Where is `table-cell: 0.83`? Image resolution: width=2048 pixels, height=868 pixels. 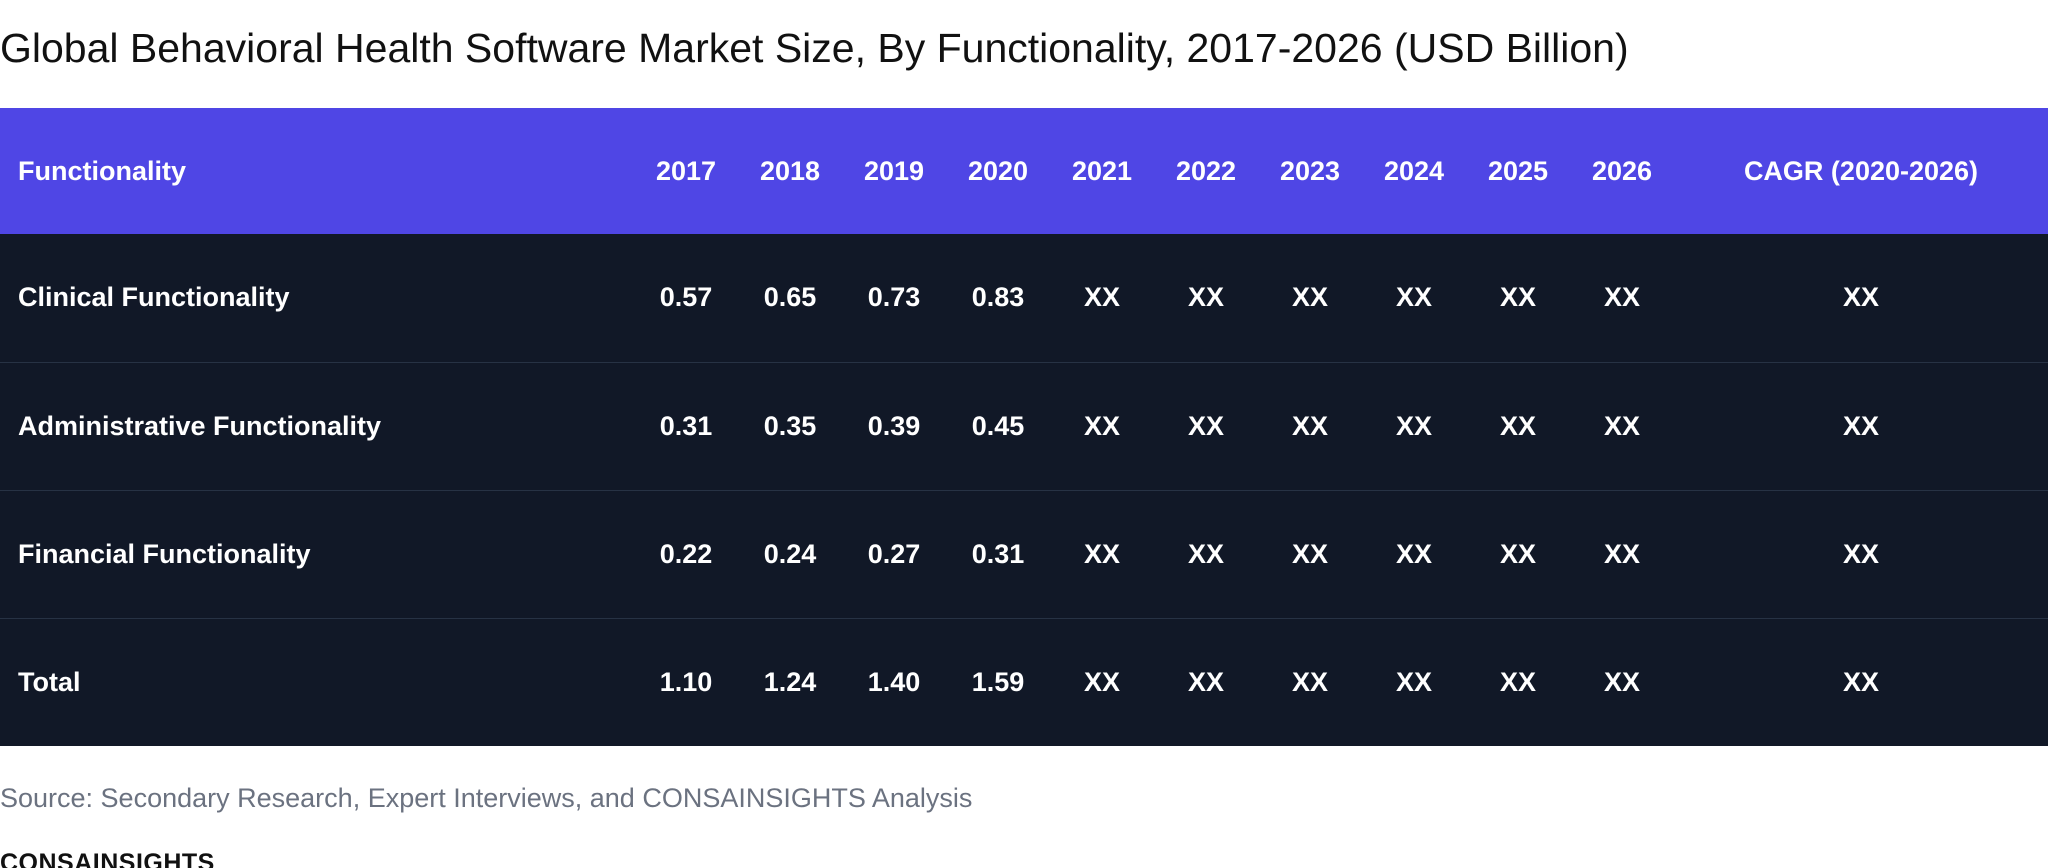 table-cell: 0.83 is located at coordinates (998, 297).